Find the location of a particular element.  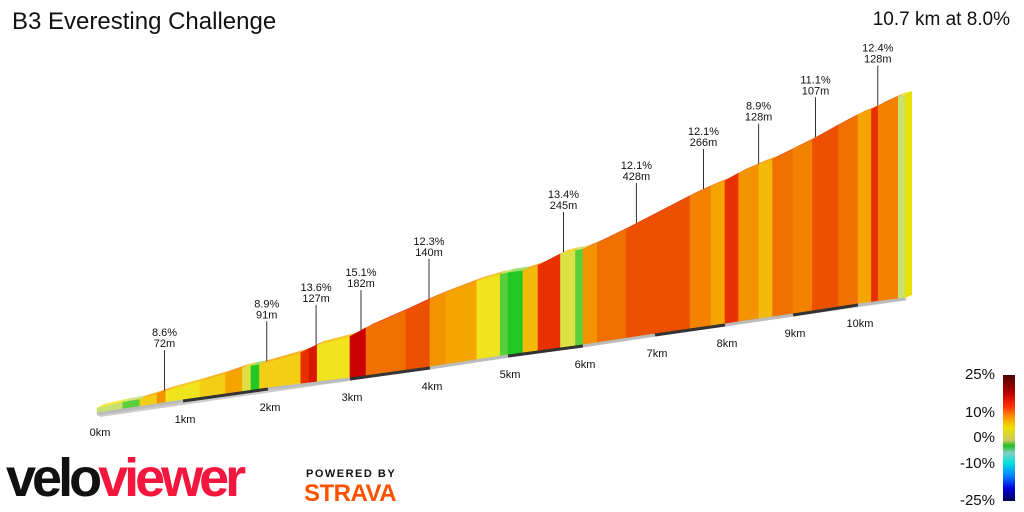

annotation-gradient: 13.6% is located at coordinates (315, 288).